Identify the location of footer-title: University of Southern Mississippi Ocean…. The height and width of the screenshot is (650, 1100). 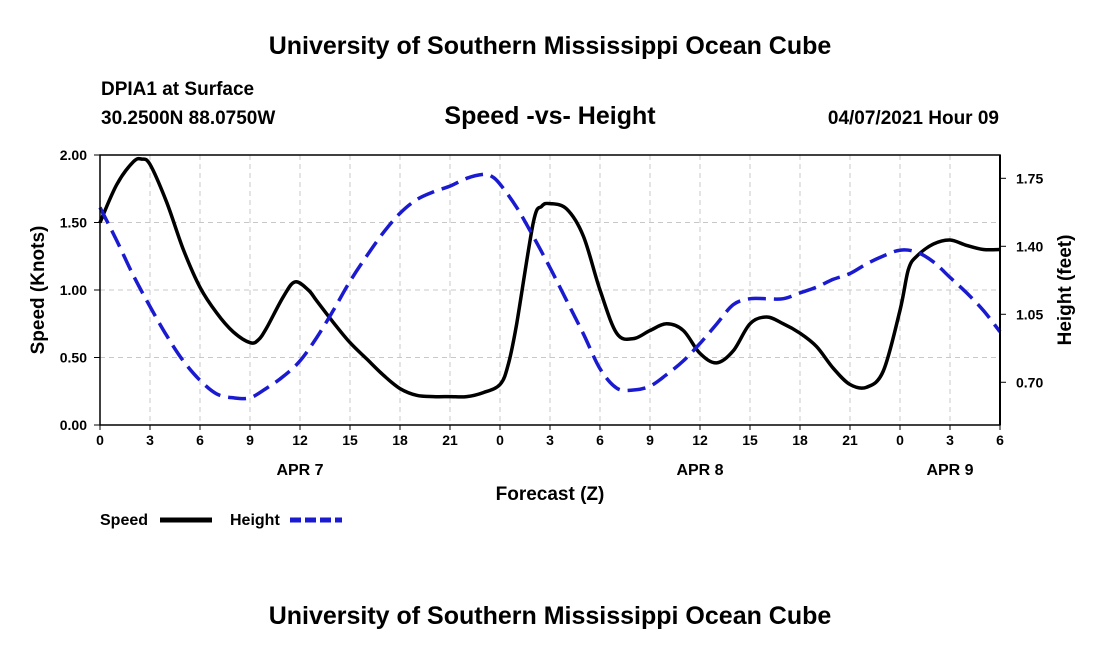
(550, 616).